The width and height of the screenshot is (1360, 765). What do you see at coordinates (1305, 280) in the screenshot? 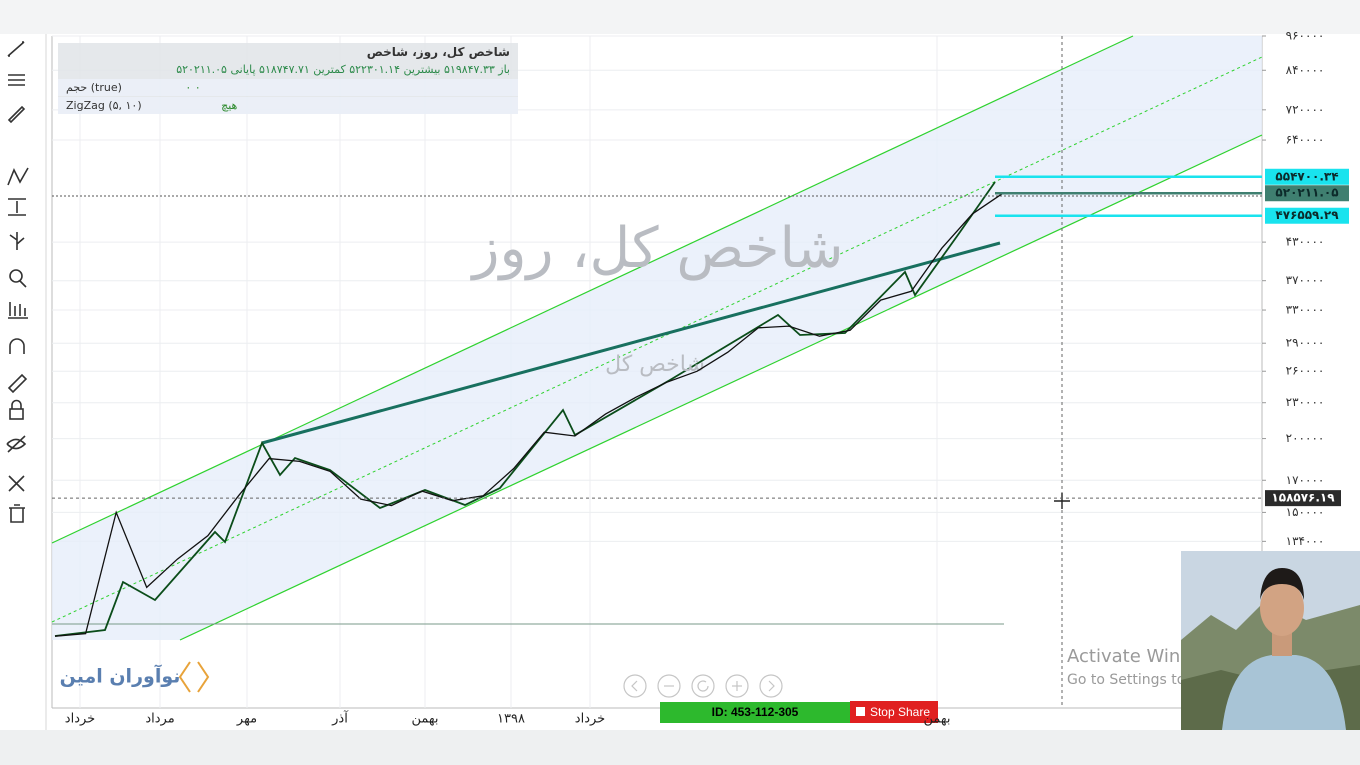
I see `y-tick-label: ۳۷۰۰۰۰` at bounding box center [1305, 280].